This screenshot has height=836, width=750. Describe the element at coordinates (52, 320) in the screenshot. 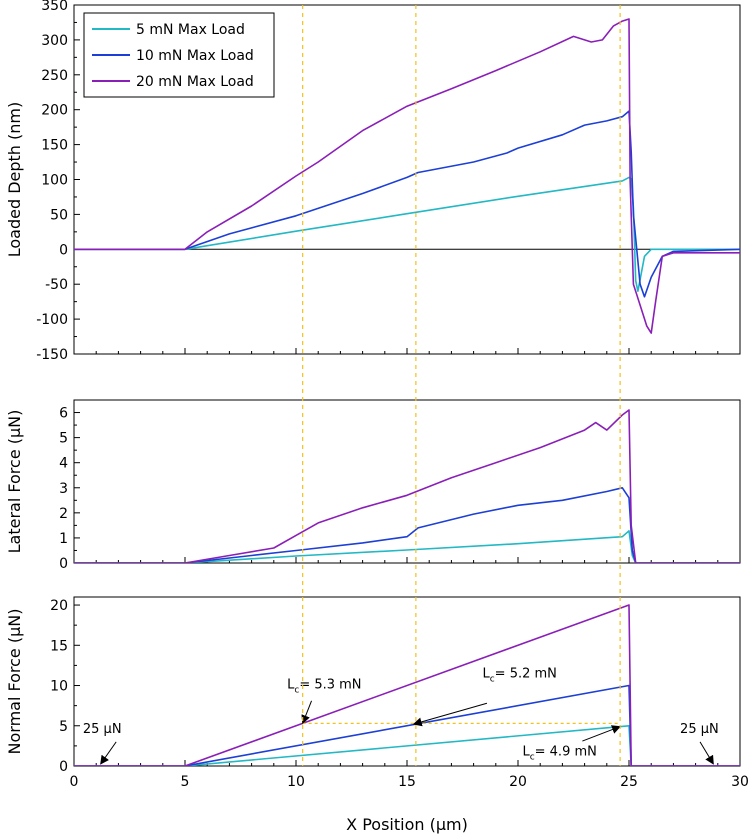

I see `depth-y-tick-label: -100` at that location.